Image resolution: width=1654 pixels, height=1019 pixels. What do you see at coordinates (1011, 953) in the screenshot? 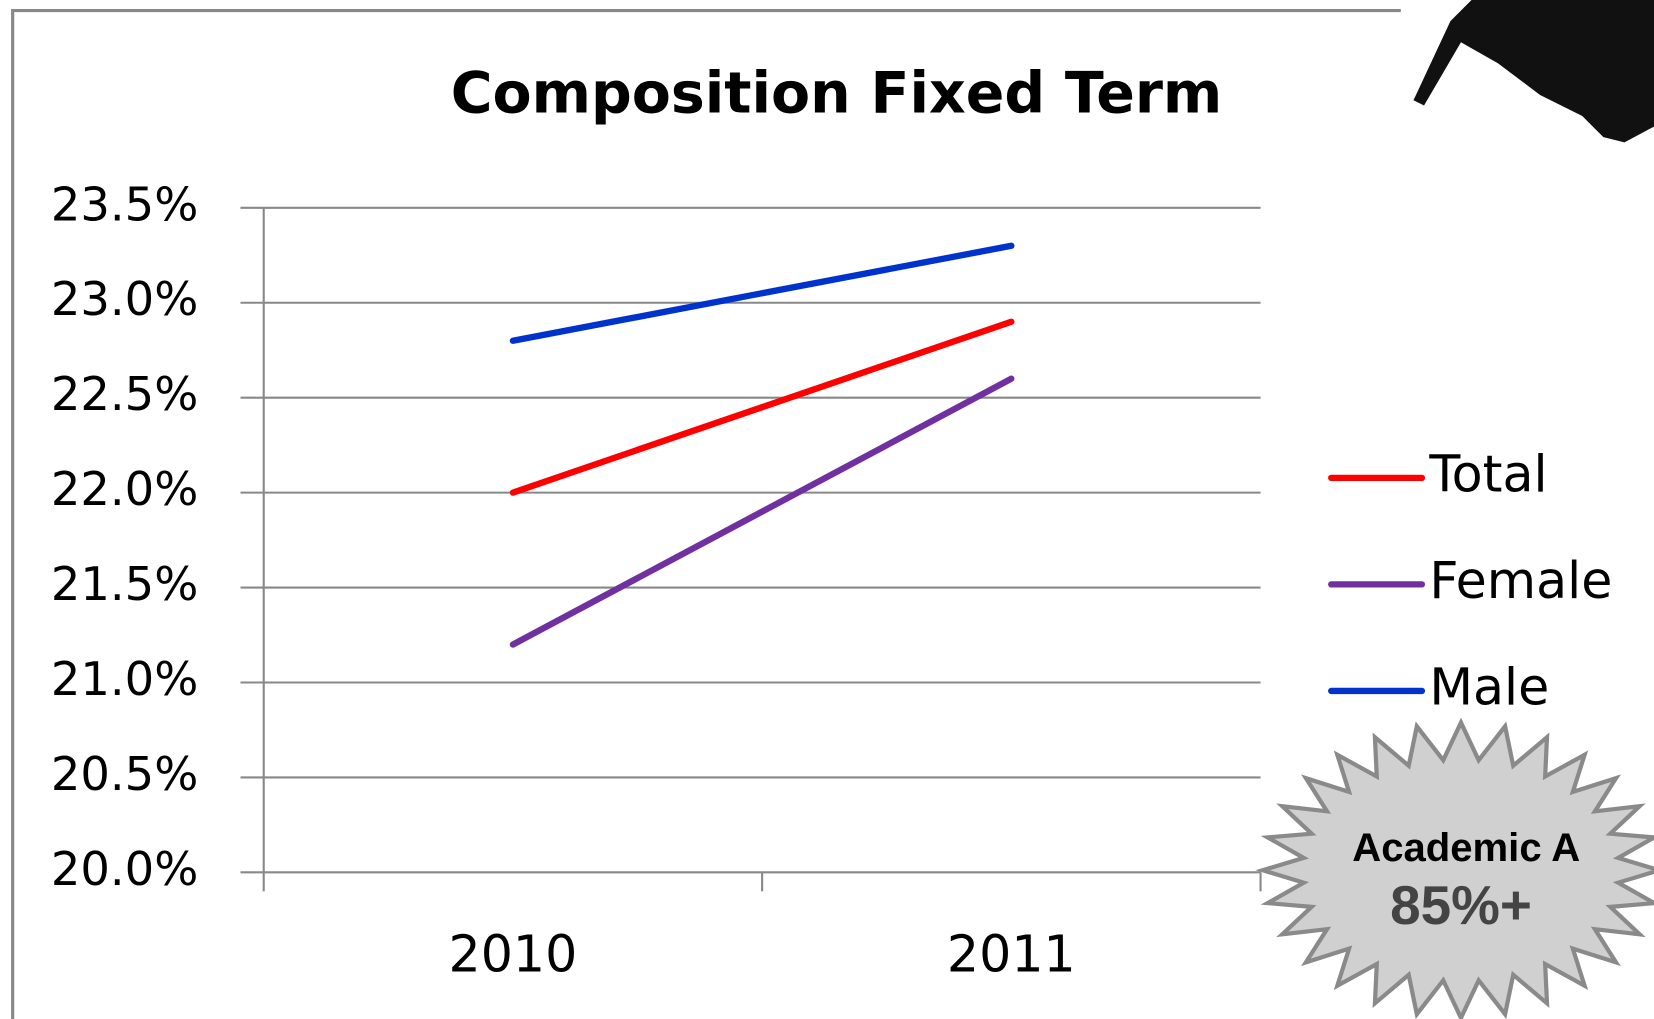
I see `x-tick-label: 2011` at bounding box center [1011, 953].